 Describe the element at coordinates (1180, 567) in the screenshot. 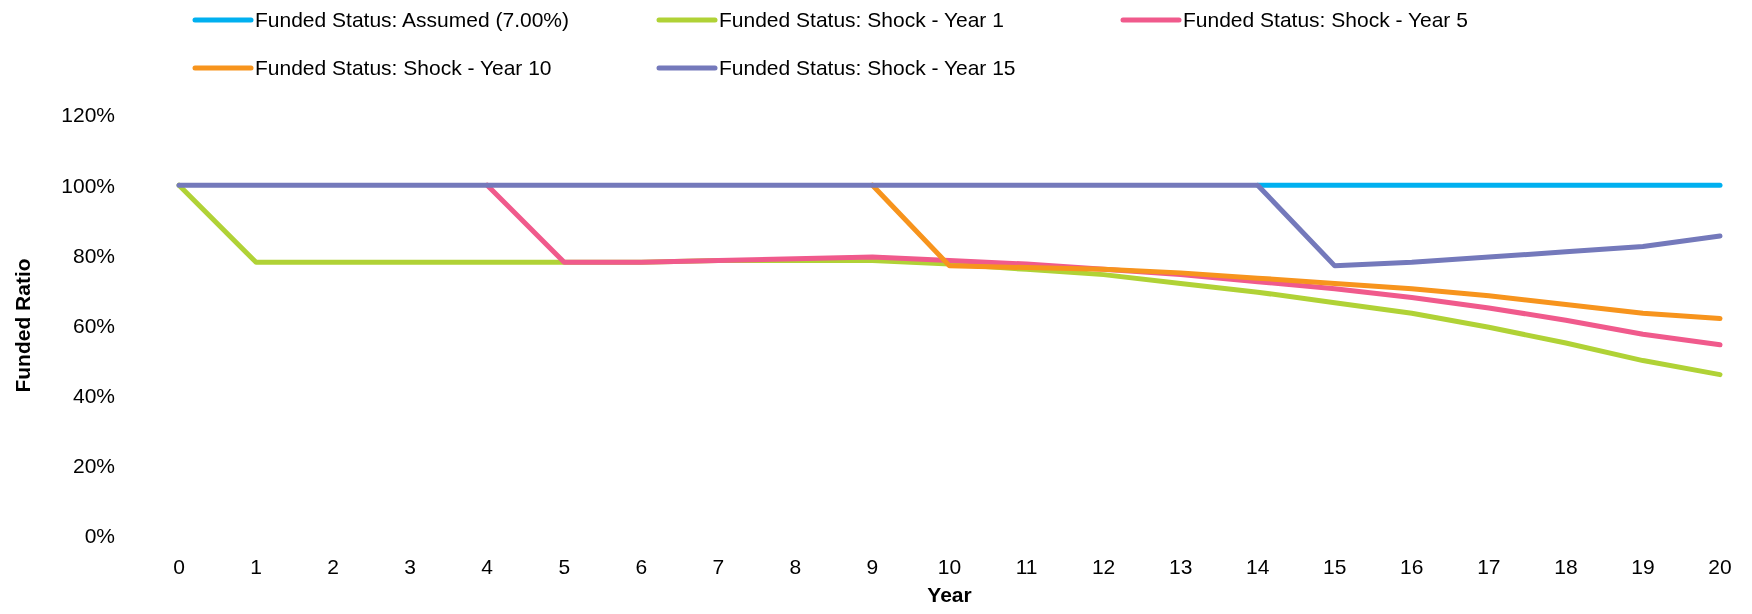

I see `x-tick-label: 13` at that location.